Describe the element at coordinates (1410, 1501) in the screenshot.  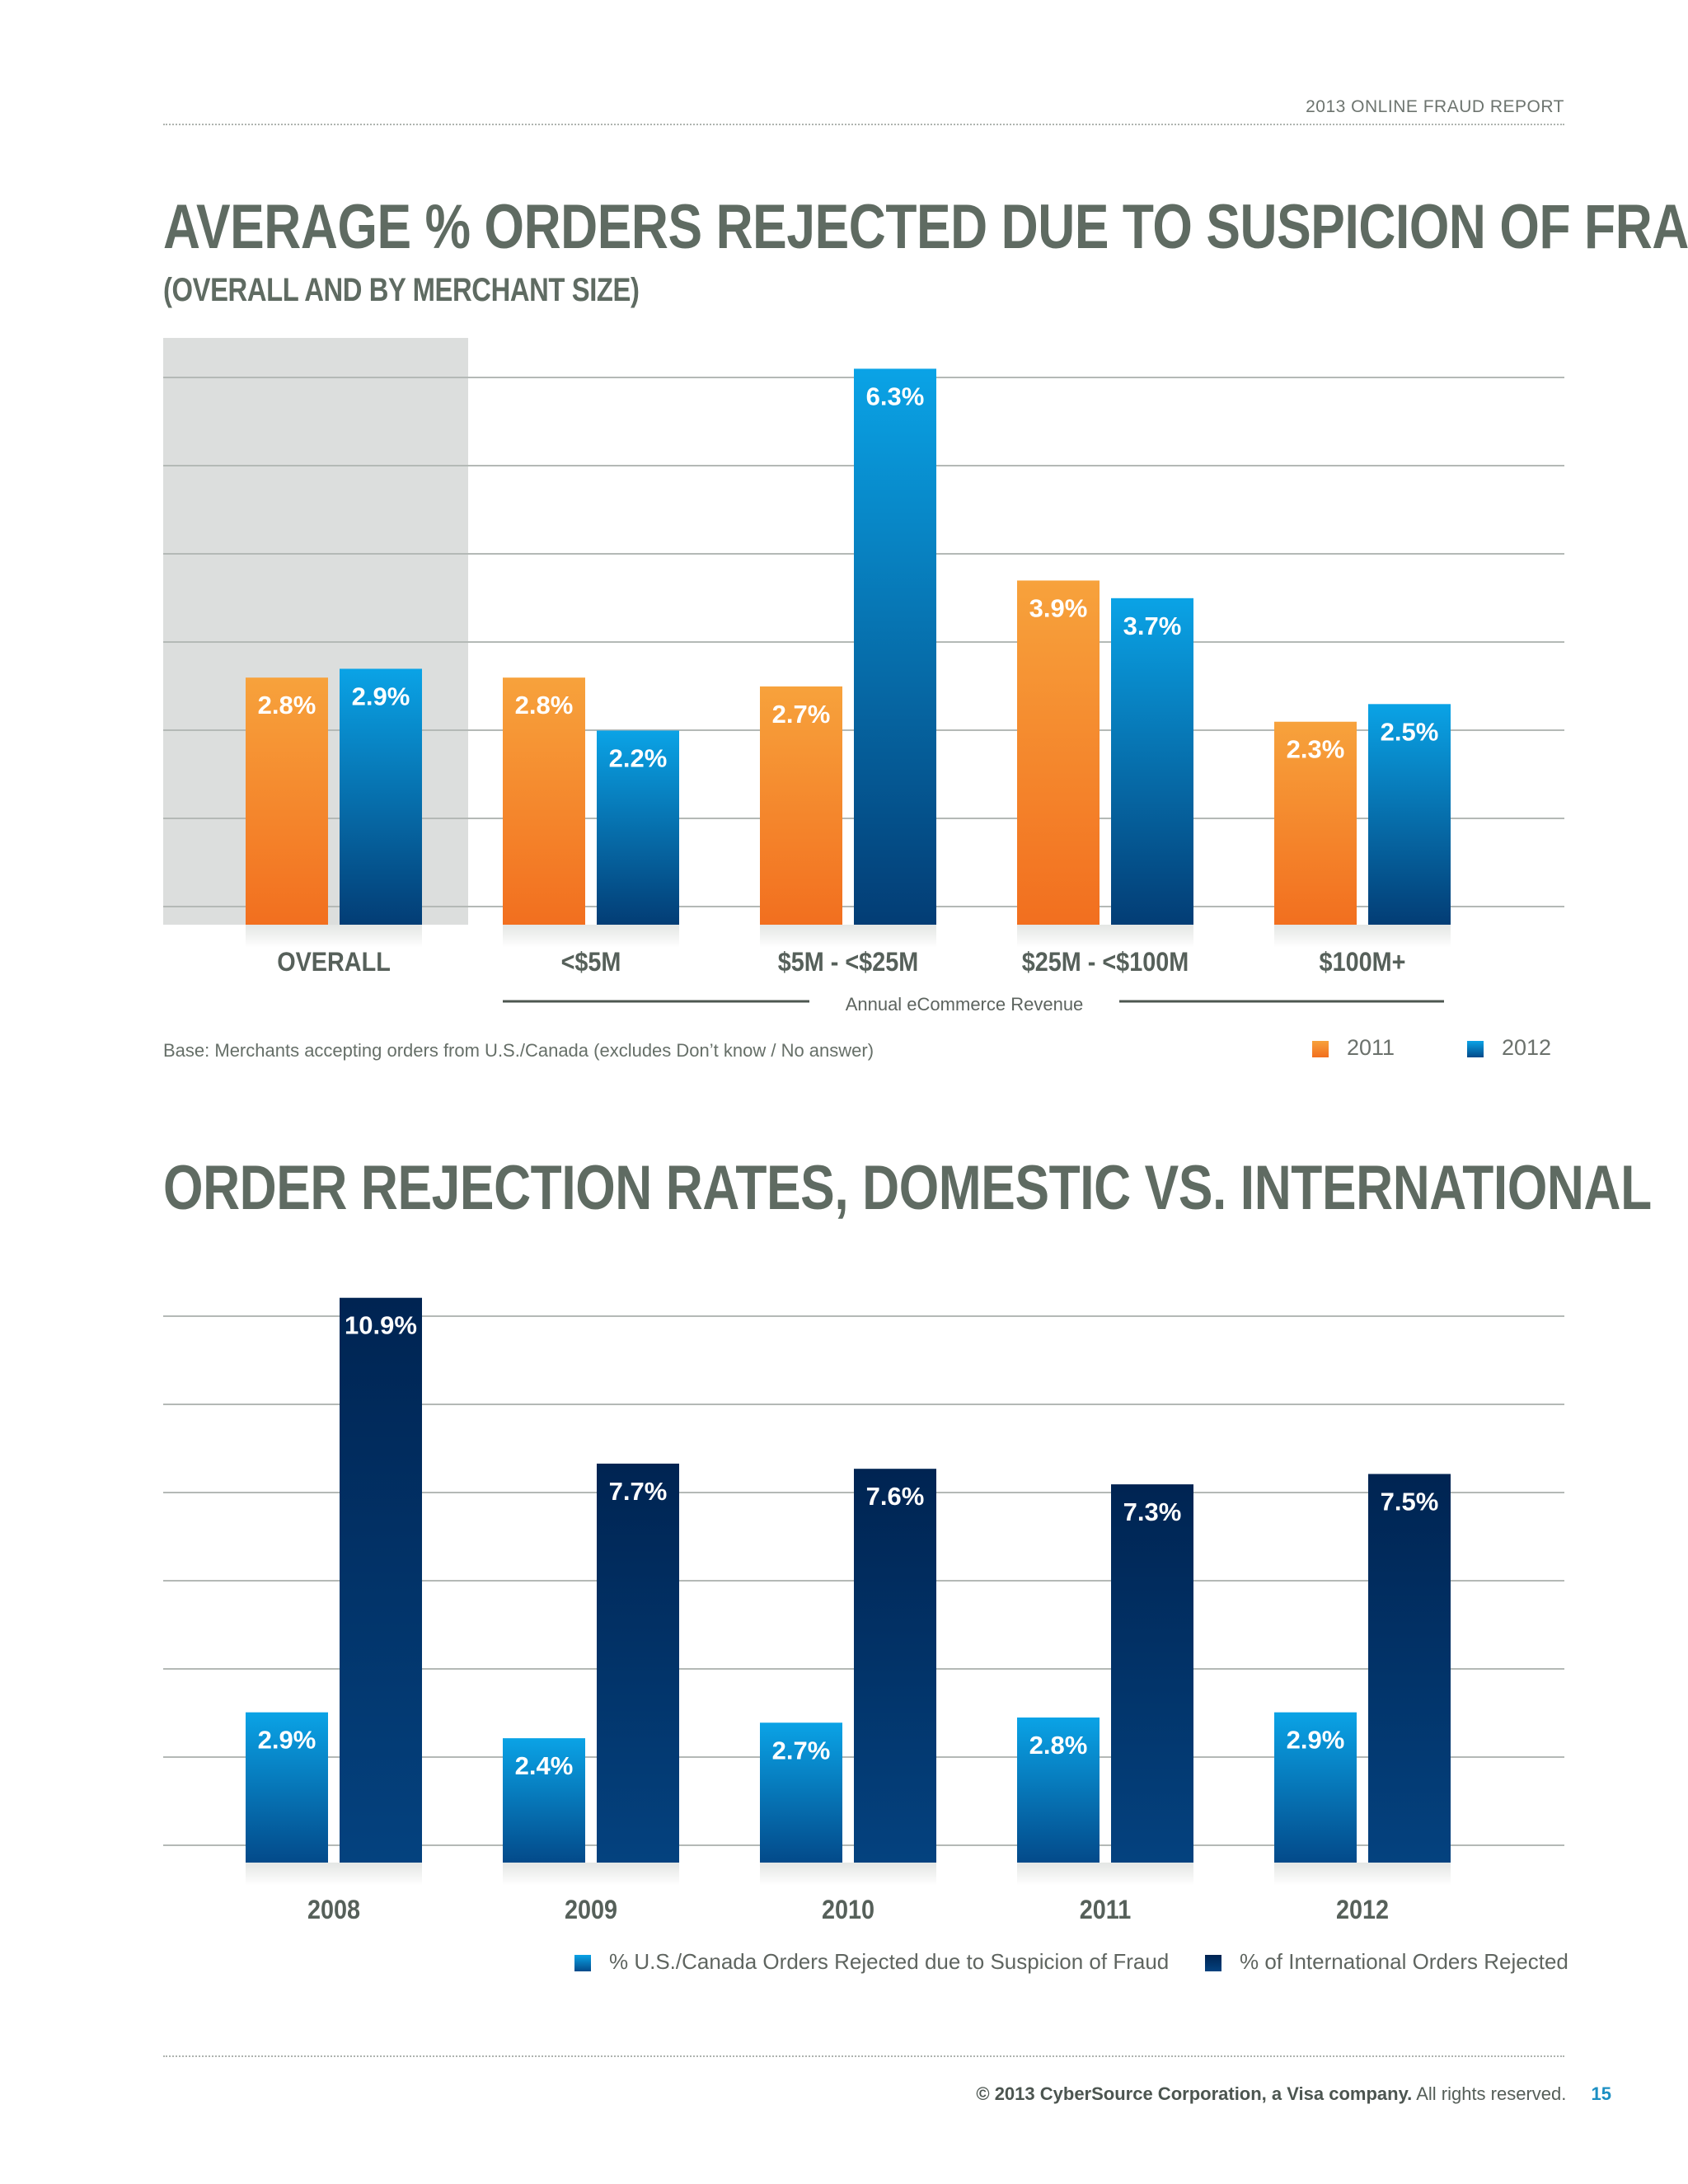
I see `data-label-2012-series-2: 7.5%` at that location.